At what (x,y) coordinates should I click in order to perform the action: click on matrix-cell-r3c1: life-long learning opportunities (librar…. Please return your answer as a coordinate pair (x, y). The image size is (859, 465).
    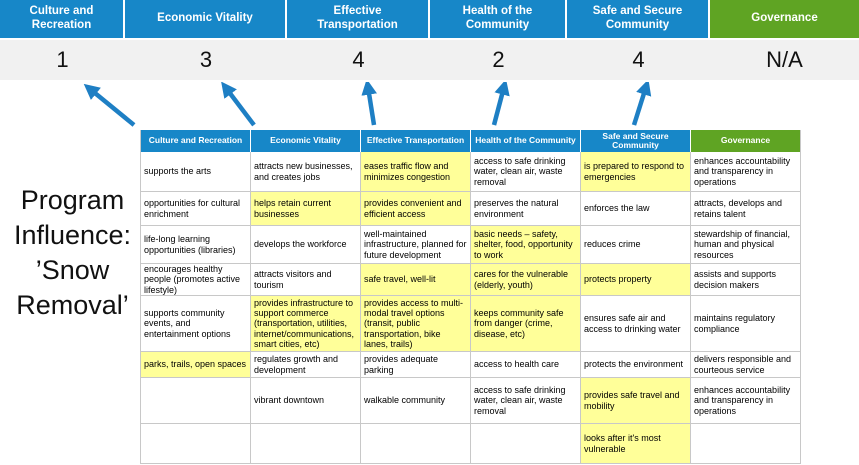
    Looking at the image, I should click on (196, 245).